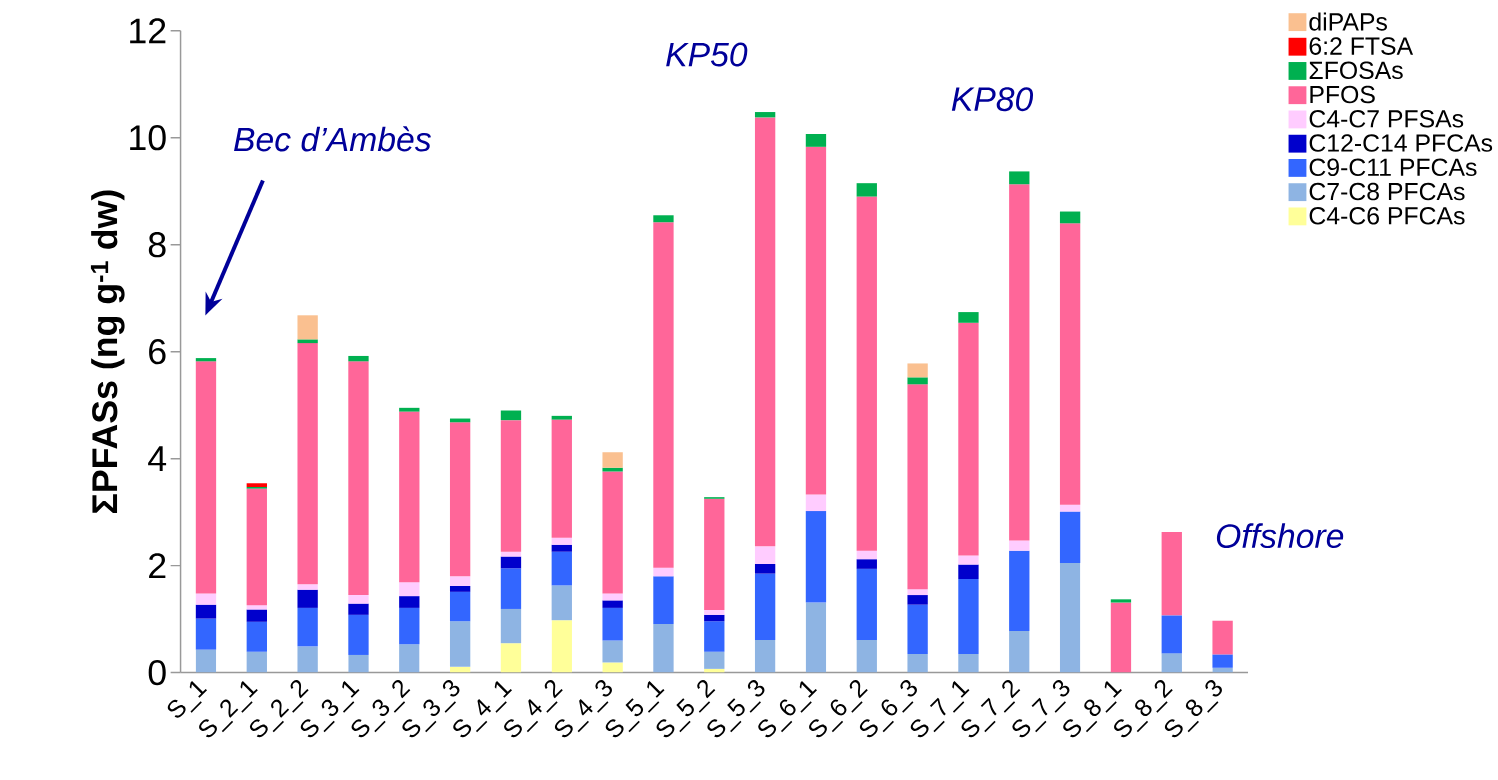  Describe the element at coordinates (148, 138) in the screenshot. I see `y-tick-label: 10` at that location.